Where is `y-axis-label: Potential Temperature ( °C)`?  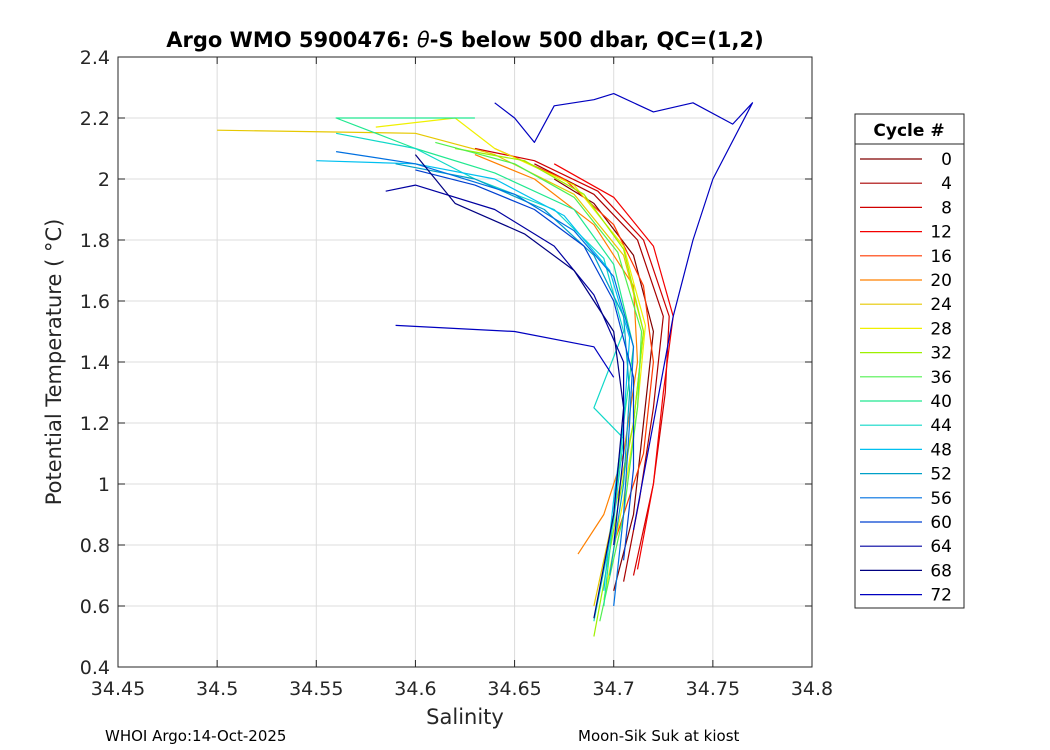 y-axis-label: Potential Temperature ( °C) is located at coordinates (54, 362).